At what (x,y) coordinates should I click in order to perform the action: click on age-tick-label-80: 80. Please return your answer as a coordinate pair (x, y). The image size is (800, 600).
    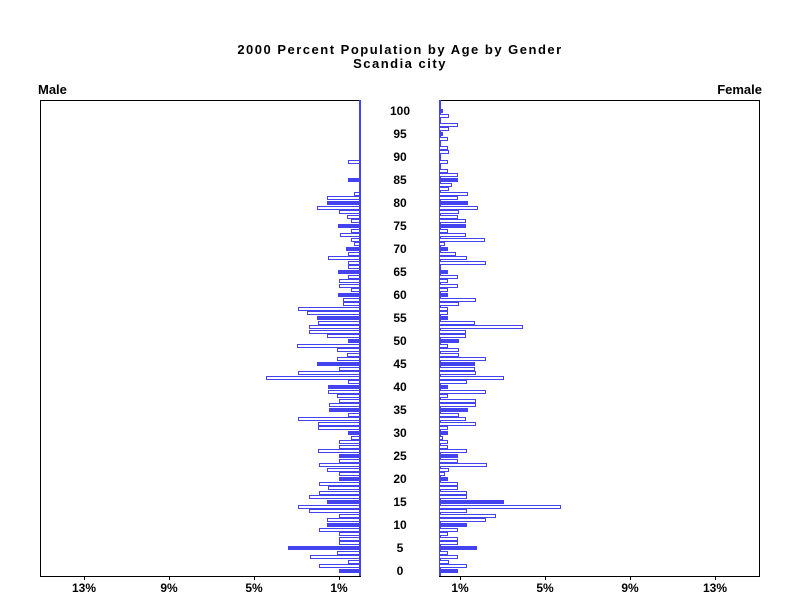
    Looking at the image, I should click on (400, 203).